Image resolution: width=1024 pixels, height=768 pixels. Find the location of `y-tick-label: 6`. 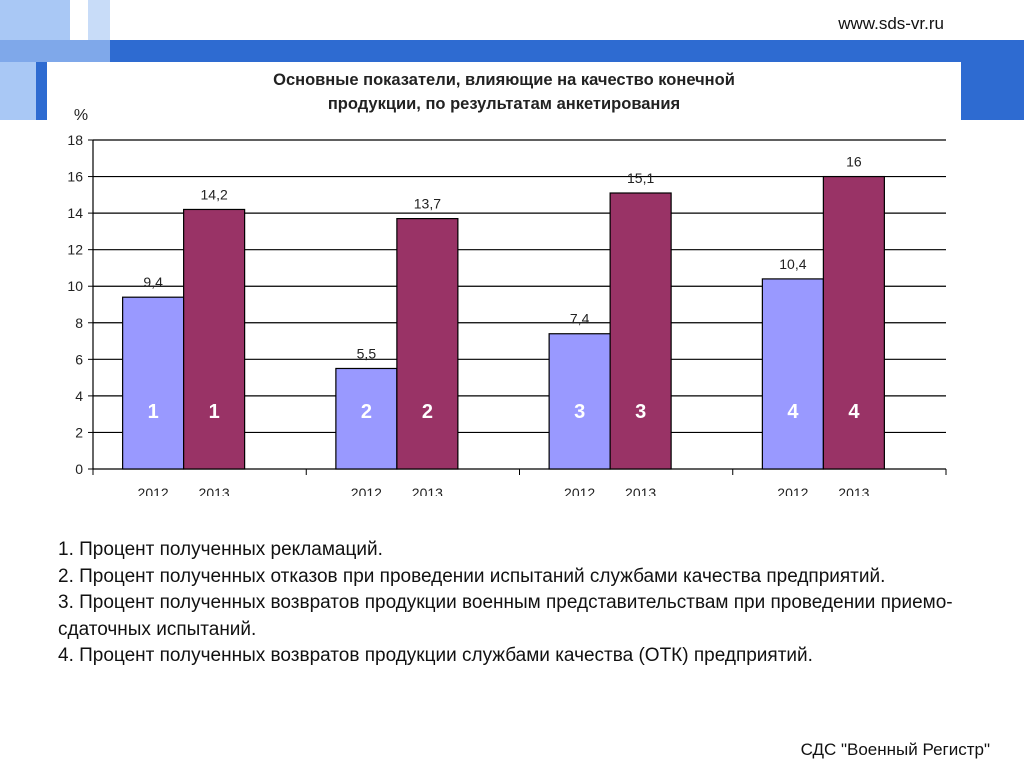

y-tick-label: 6 is located at coordinates (79, 359).